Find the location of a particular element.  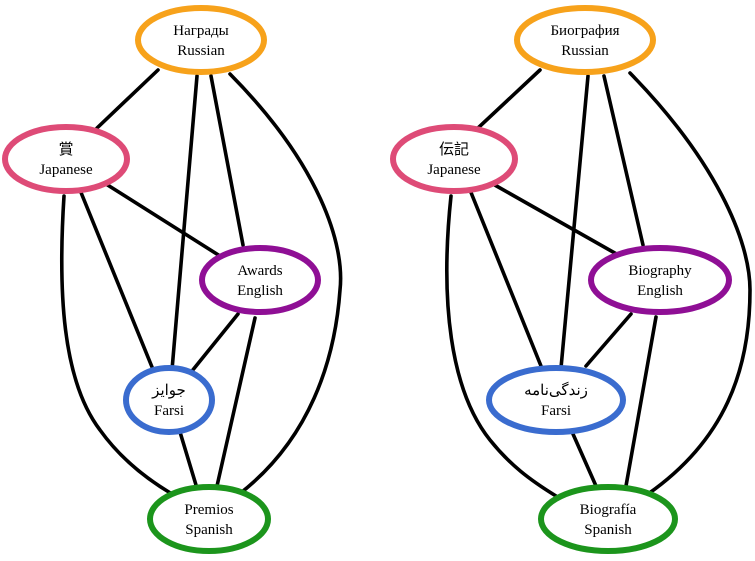

node-japanese: 伝記 Japanese is located at coordinates (454, 159).